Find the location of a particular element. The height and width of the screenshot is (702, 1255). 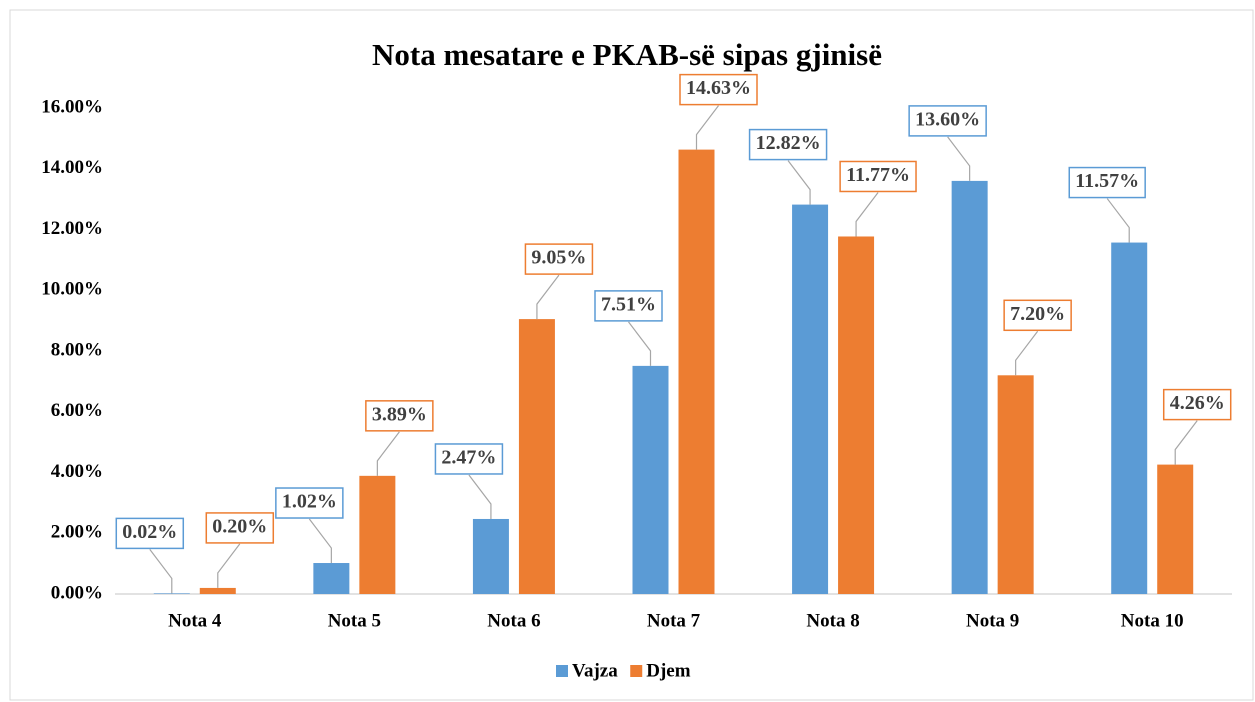

x-tick-label: Nota 6 is located at coordinates (513, 620).